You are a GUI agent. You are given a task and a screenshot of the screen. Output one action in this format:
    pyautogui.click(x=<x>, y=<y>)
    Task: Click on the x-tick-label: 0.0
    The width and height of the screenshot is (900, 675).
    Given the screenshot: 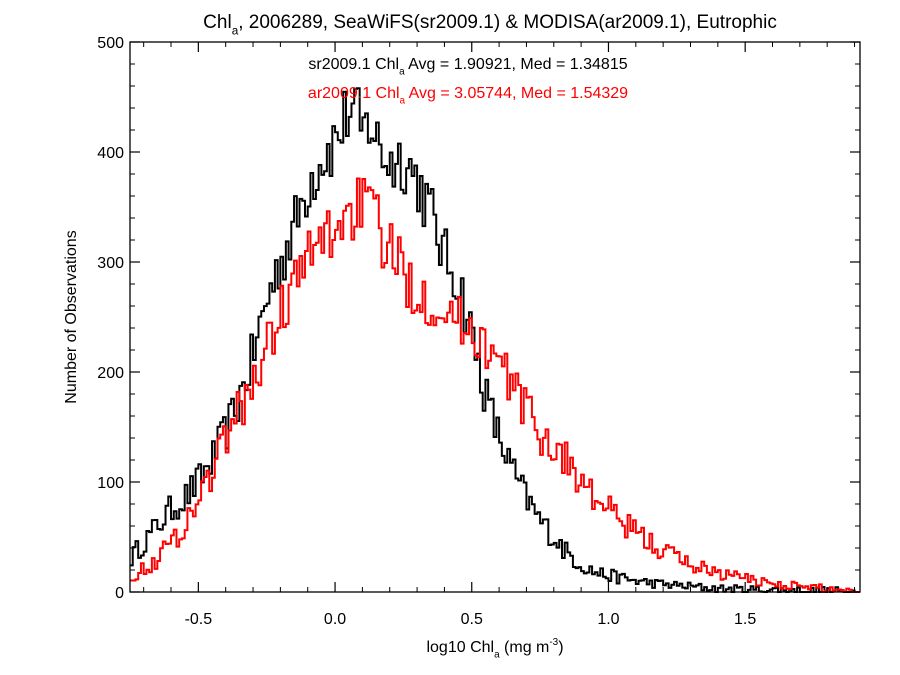 What is the action you would take?
    pyautogui.click(x=335, y=619)
    